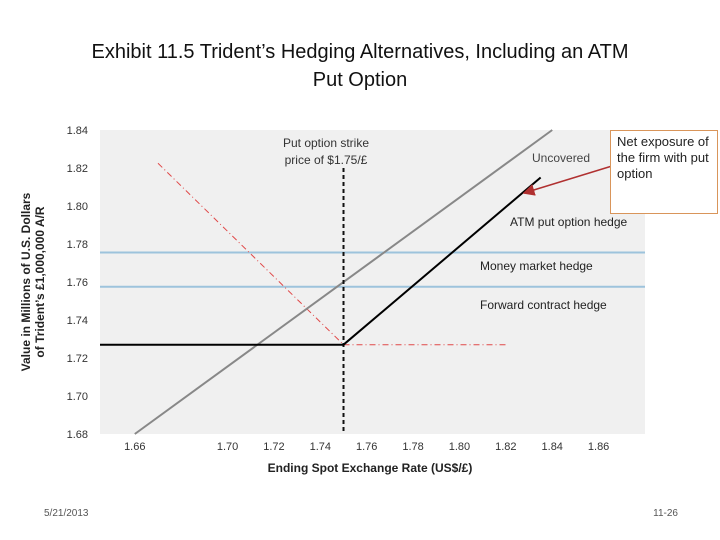 This screenshot has width=720, height=540. I want to click on x-tick-label-3: 1.74, so click(320, 447).